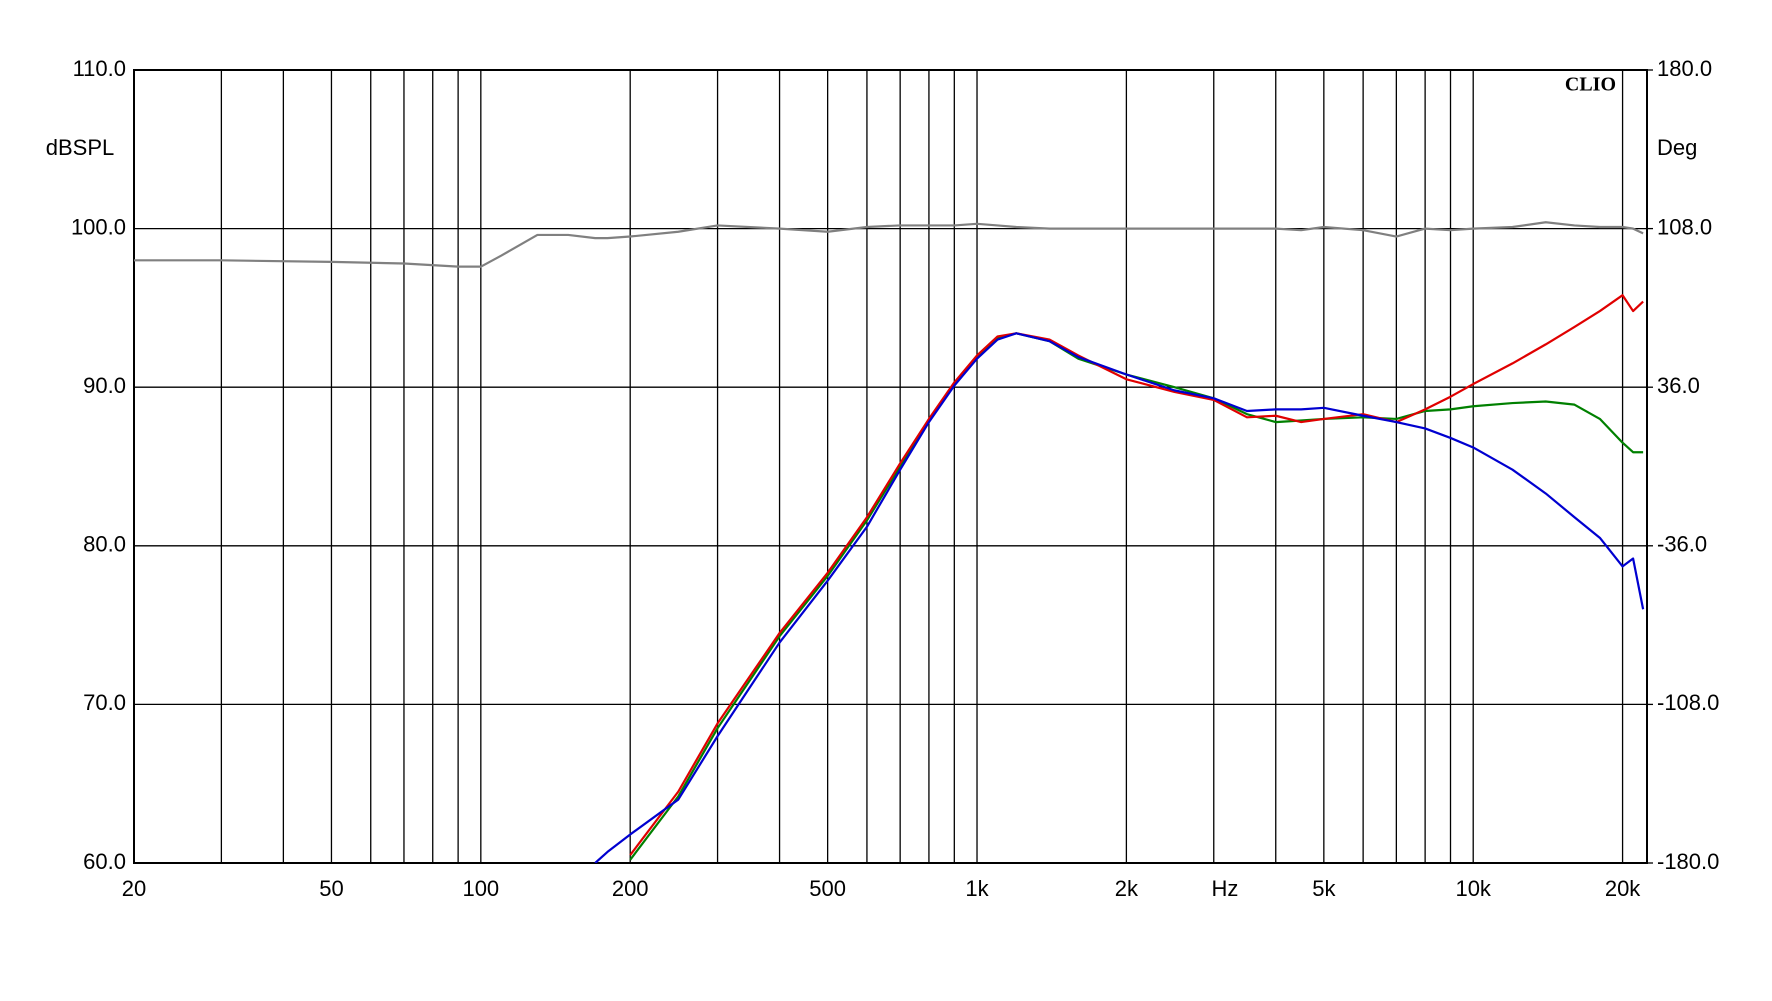 The height and width of the screenshot is (1001, 1772). I want to click on x-tick-label: 500, so click(827, 888).